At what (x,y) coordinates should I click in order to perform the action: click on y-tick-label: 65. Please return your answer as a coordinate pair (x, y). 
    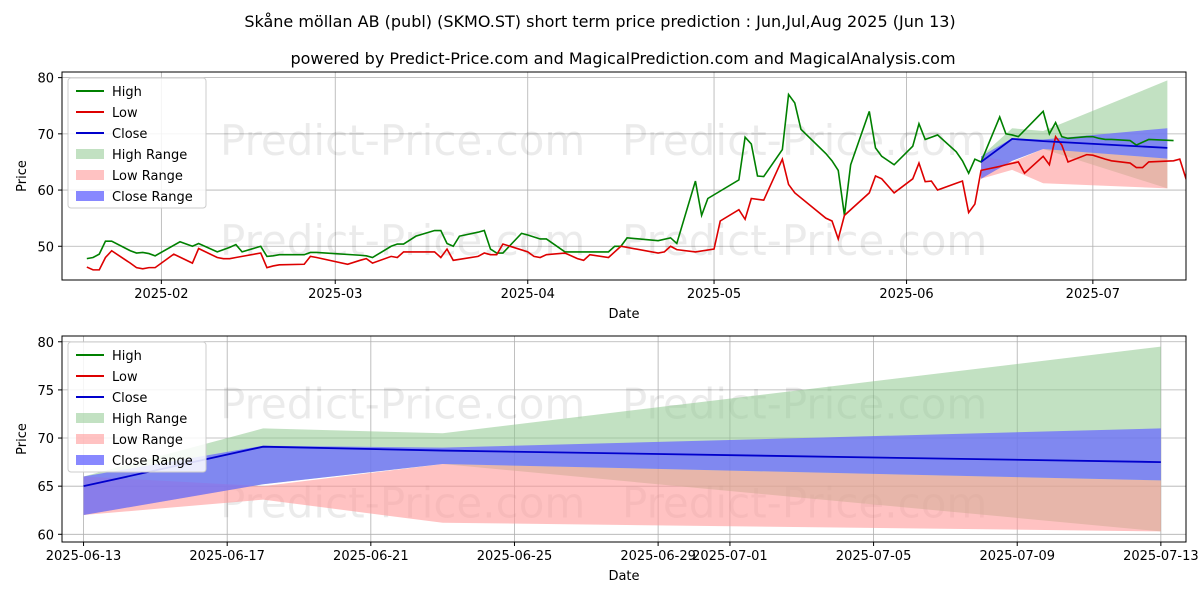
    Looking at the image, I should click on (45, 487).